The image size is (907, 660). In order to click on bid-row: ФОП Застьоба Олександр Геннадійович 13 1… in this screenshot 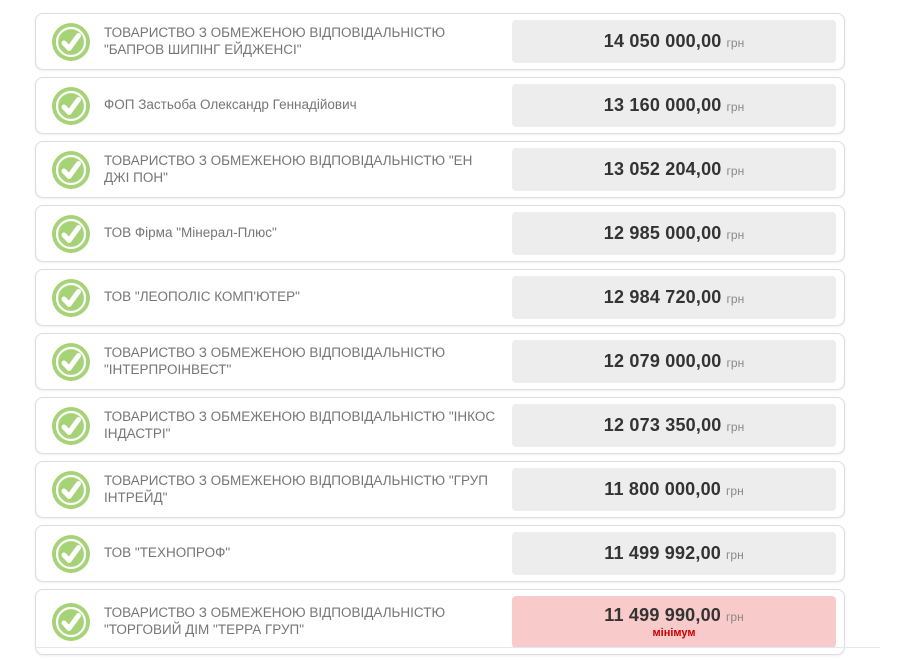, I will do `click(440, 105)`.